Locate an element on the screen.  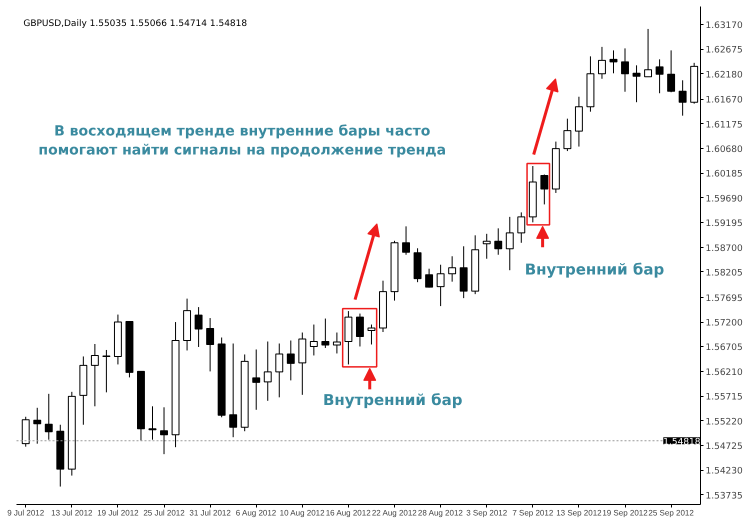
y-tick-label: 1.59690 is located at coordinates (724, 199).